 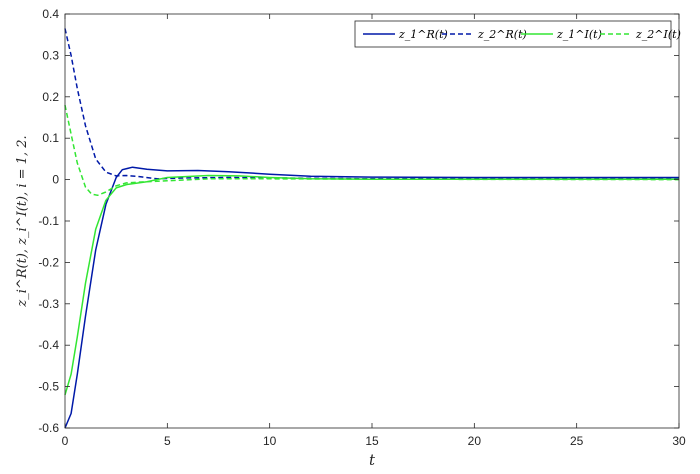 What do you see at coordinates (372, 460) in the screenshot?
I see `x-axis-title: t` at bounding box center [372, 460].